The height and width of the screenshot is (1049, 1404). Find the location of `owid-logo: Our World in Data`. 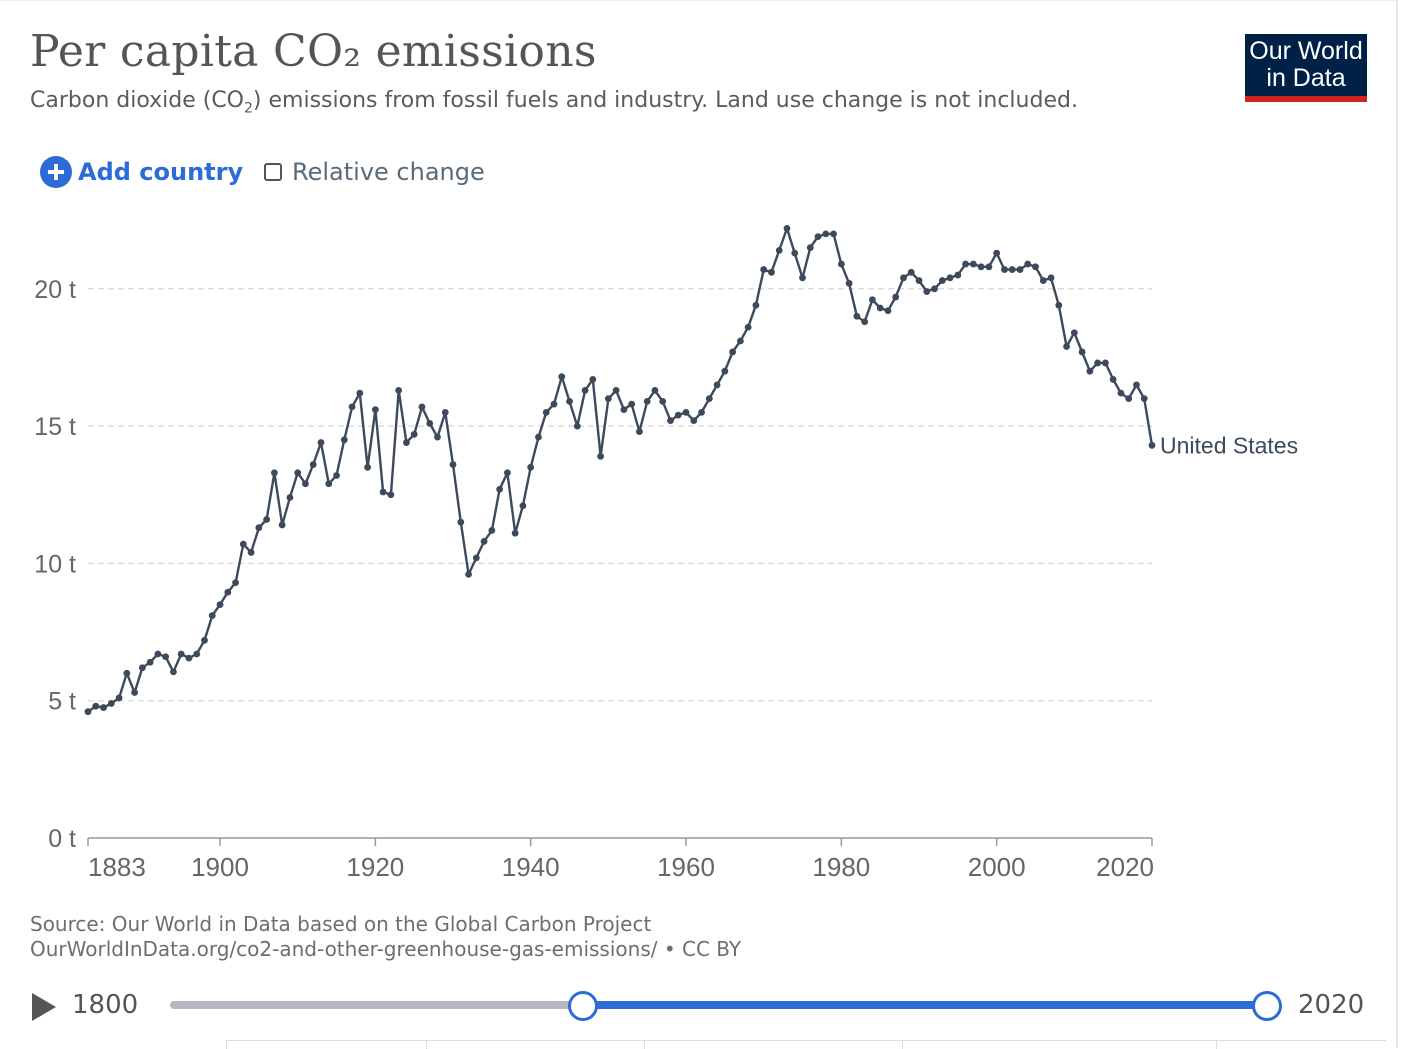

owid-logo: Our World in Data is located at coordinates (1306, 68).